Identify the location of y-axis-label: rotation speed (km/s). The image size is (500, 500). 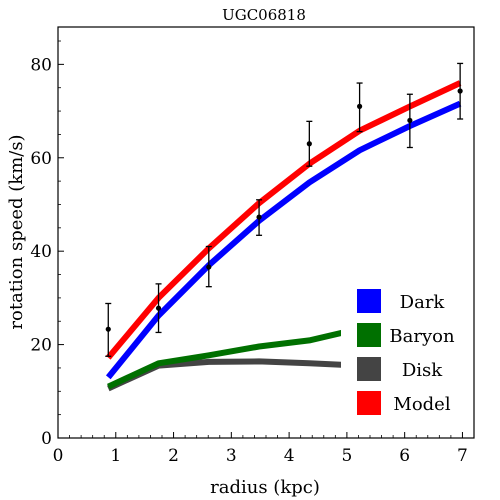
(16, 231).